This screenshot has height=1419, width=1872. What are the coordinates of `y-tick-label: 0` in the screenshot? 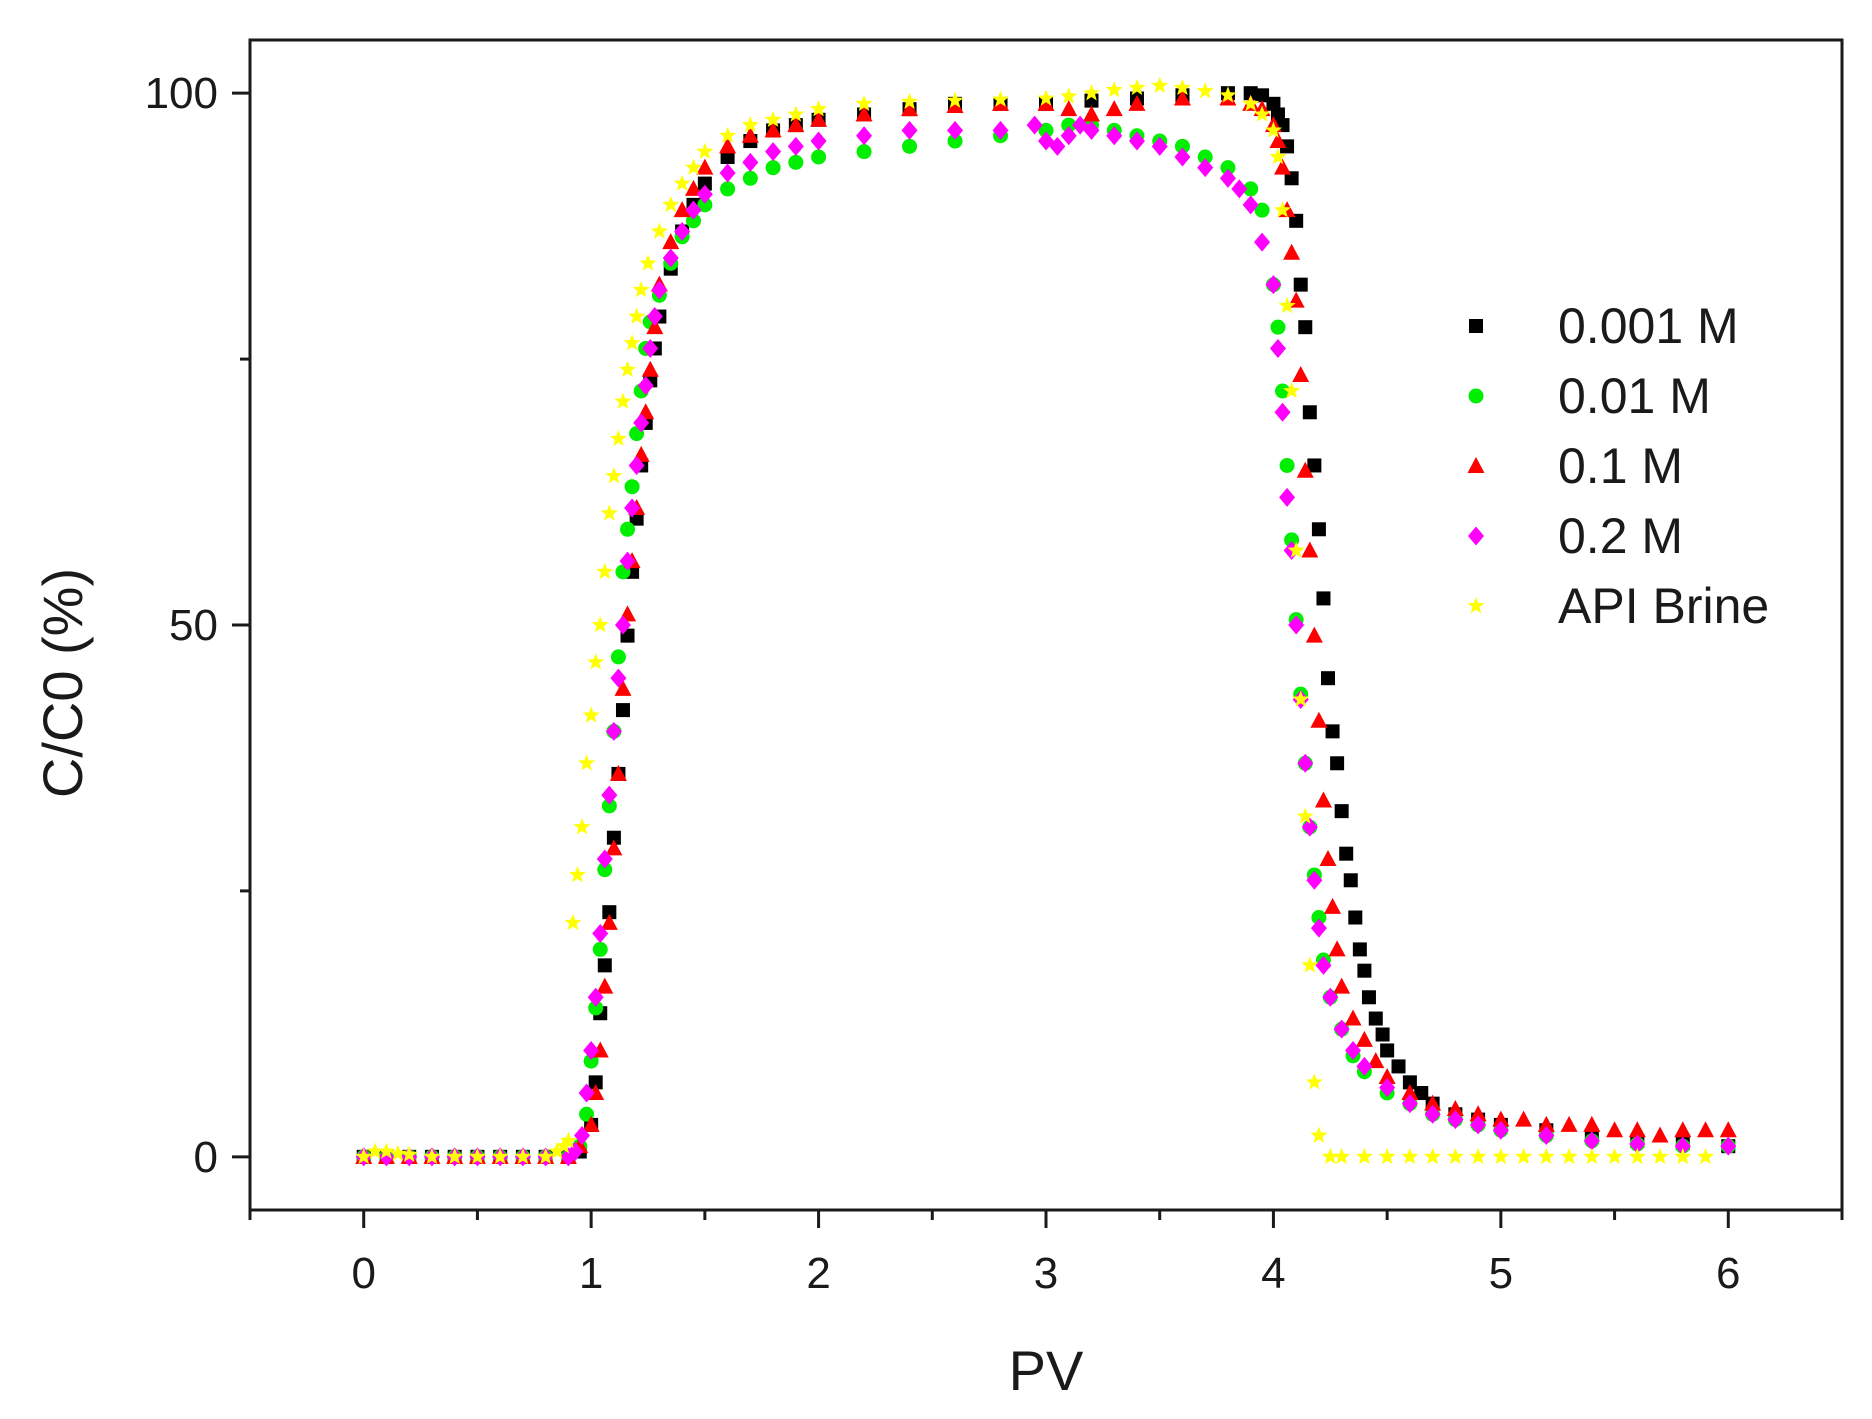 It's located at (206, 1157).